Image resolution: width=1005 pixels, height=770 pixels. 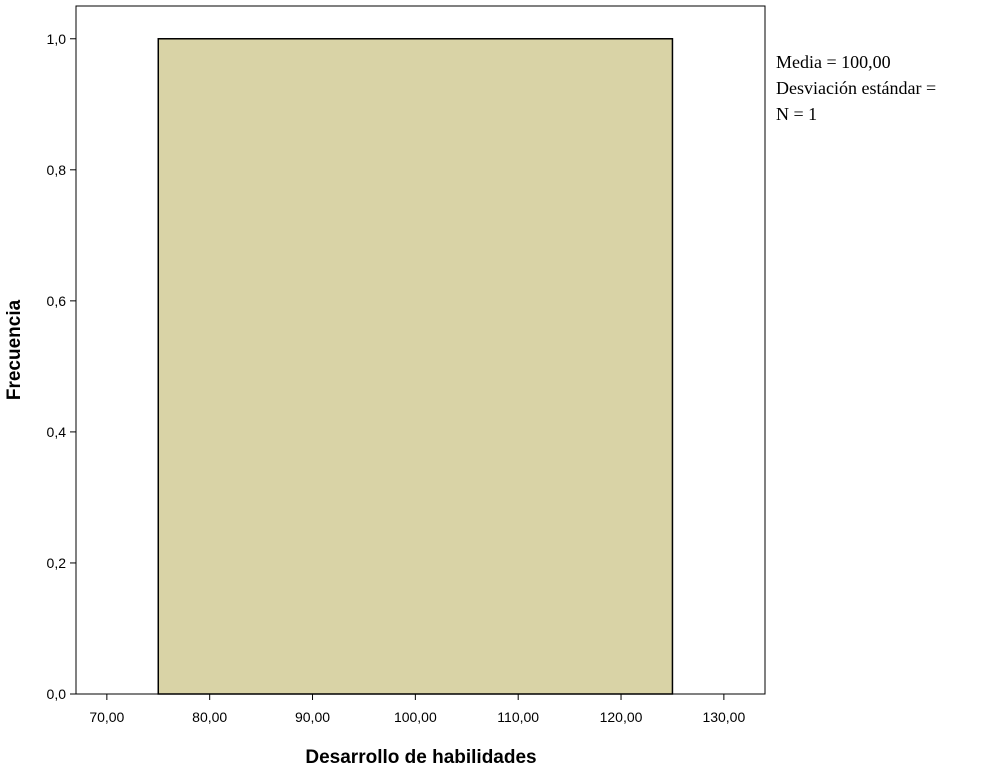 What do you see at coordinates (856, 88) in the screenshot?
I see `stats-std-dev: Desviación estándar =` at bounding box center [856, 88].